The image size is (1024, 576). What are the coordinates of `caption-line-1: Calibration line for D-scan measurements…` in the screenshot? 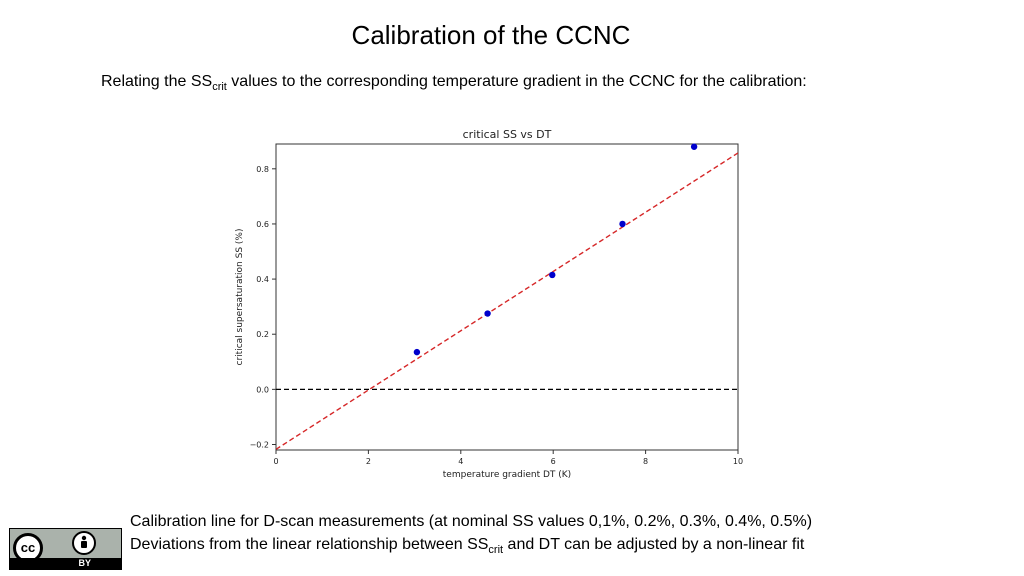 It's located at (471, 521).